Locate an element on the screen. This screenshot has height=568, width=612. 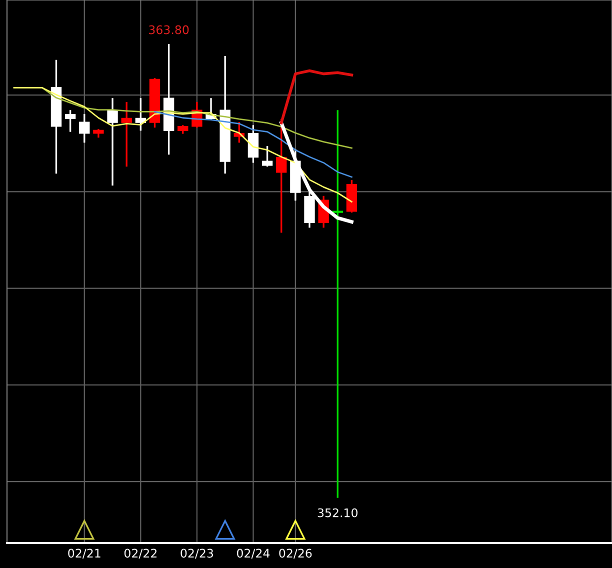
x-tick-label: 02/22 is located at coordinates (140, 553).